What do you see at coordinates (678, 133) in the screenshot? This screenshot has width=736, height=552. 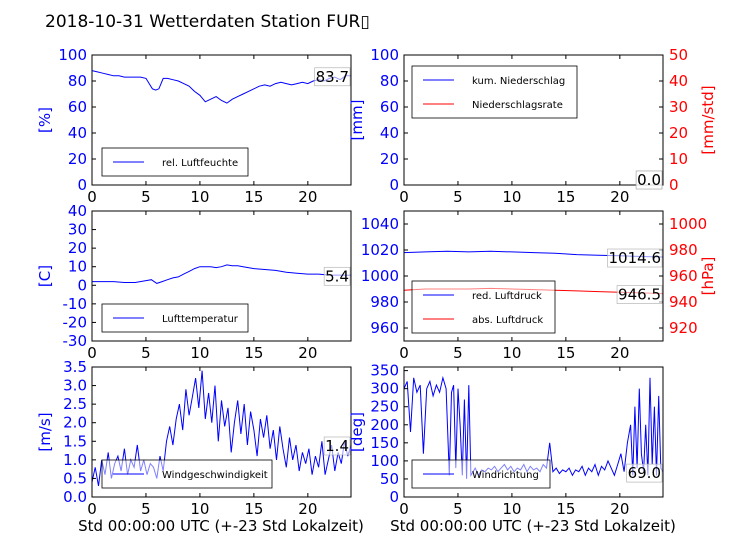 I see `y-tick-label-right: 20` at bounding box center [678, 133].